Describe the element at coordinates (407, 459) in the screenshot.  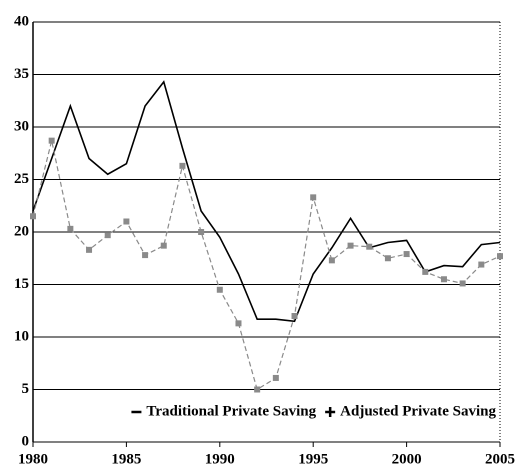
I see `x-tick-label: 2000` at that location.